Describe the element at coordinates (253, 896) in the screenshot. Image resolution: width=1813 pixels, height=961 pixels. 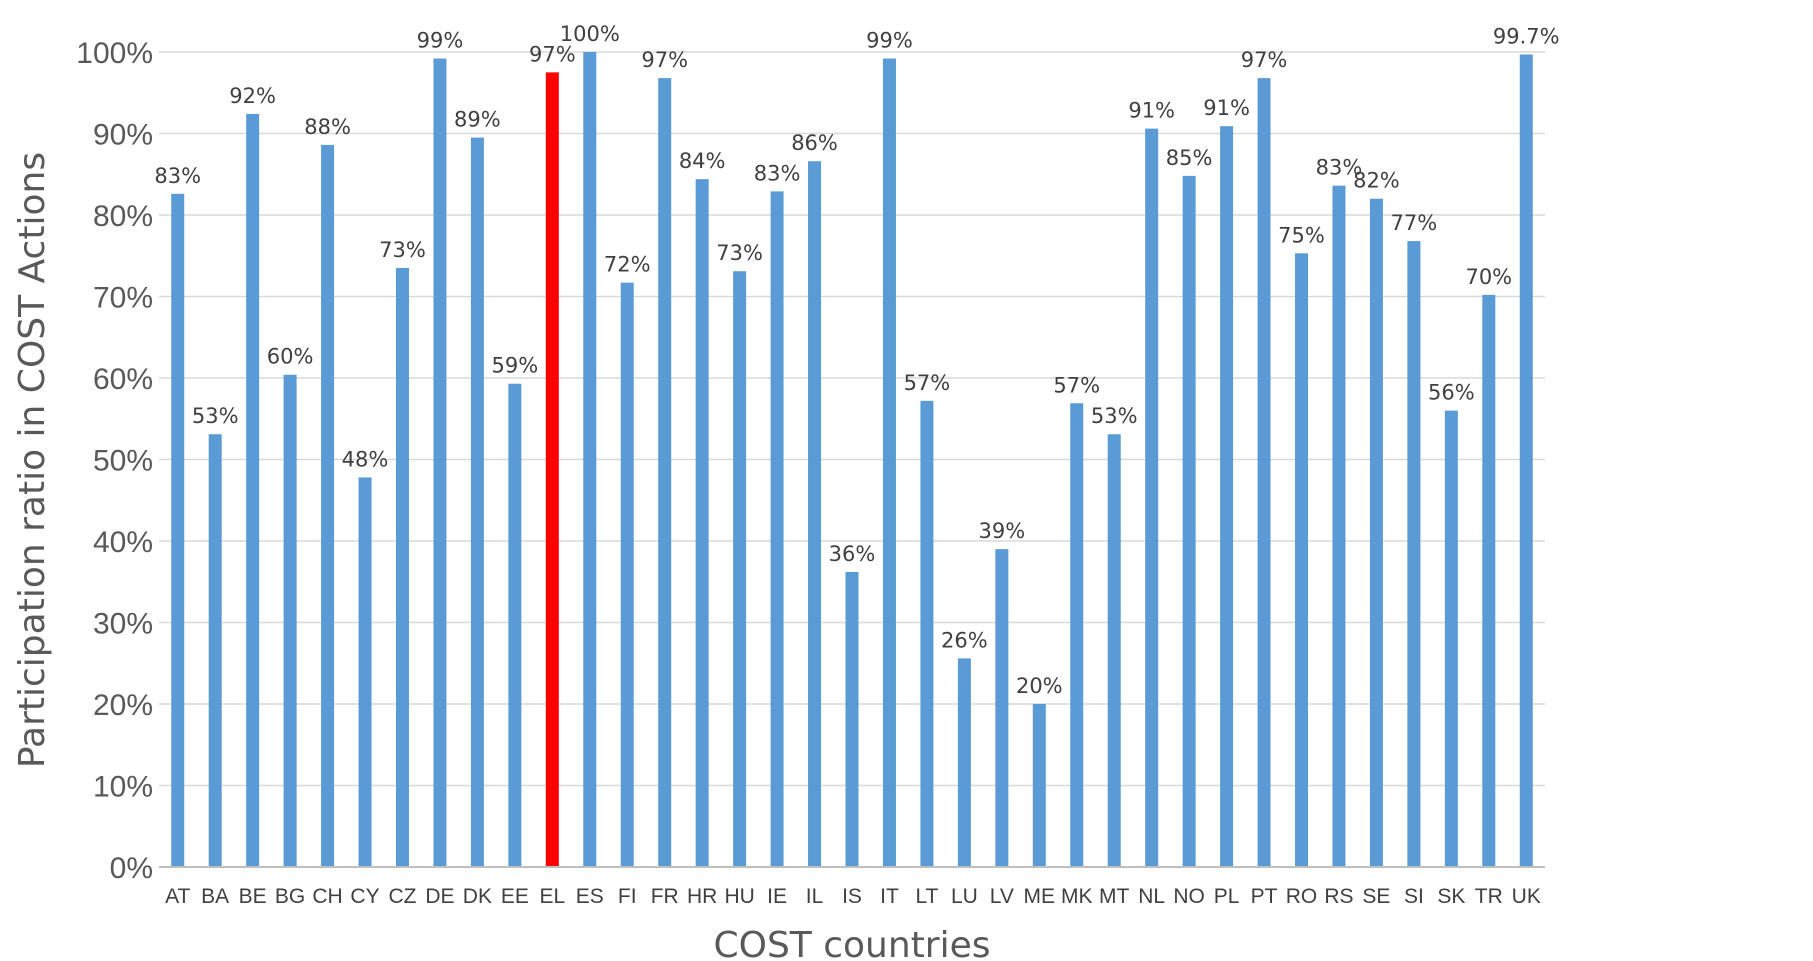
I see `x-tick-label-be: BE` at that location.